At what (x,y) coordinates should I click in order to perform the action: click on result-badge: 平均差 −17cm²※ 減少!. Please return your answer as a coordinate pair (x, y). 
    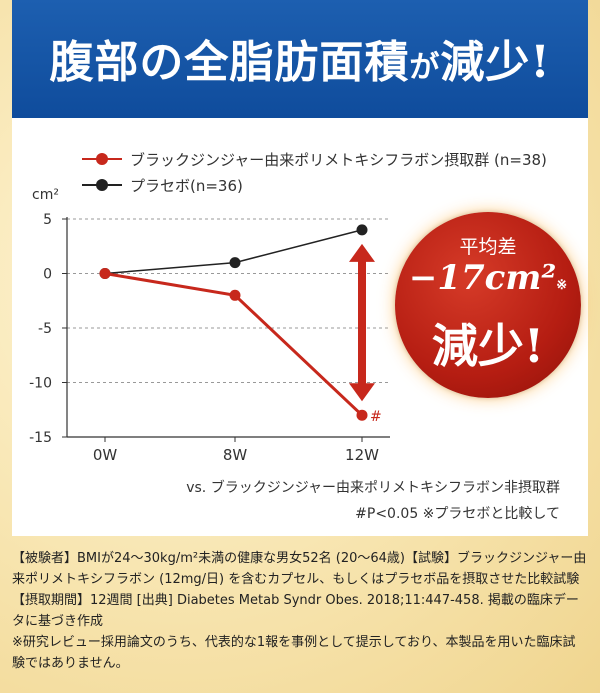
    Looking at the image, I should click on (488, 305).